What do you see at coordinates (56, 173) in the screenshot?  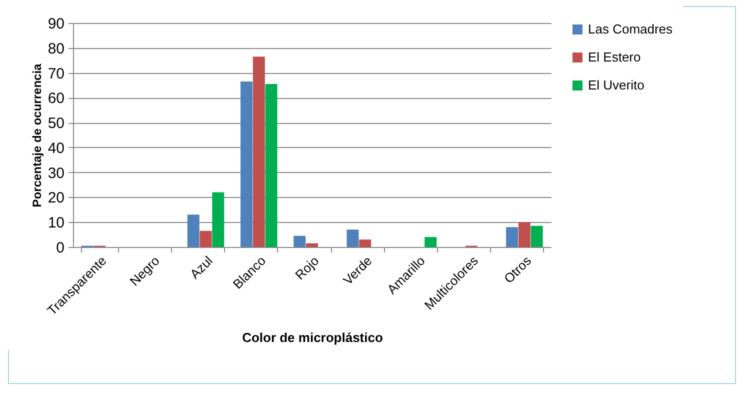 I see `y-tick-label: 30` at bounding box center [56, 173].